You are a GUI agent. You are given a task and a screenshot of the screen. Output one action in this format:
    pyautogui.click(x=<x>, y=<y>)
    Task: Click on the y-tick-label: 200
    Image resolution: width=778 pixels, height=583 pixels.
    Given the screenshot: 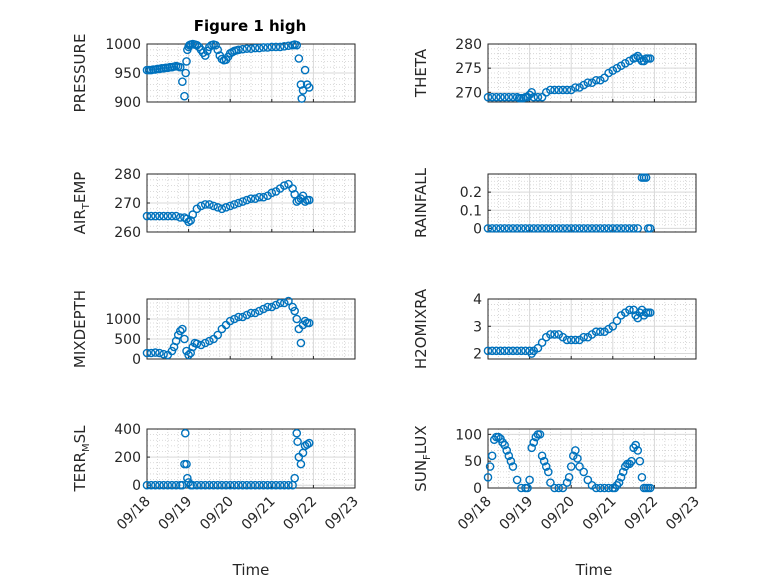 What is the action you would take?
    pyautogui.click(x=127, y=458)
    